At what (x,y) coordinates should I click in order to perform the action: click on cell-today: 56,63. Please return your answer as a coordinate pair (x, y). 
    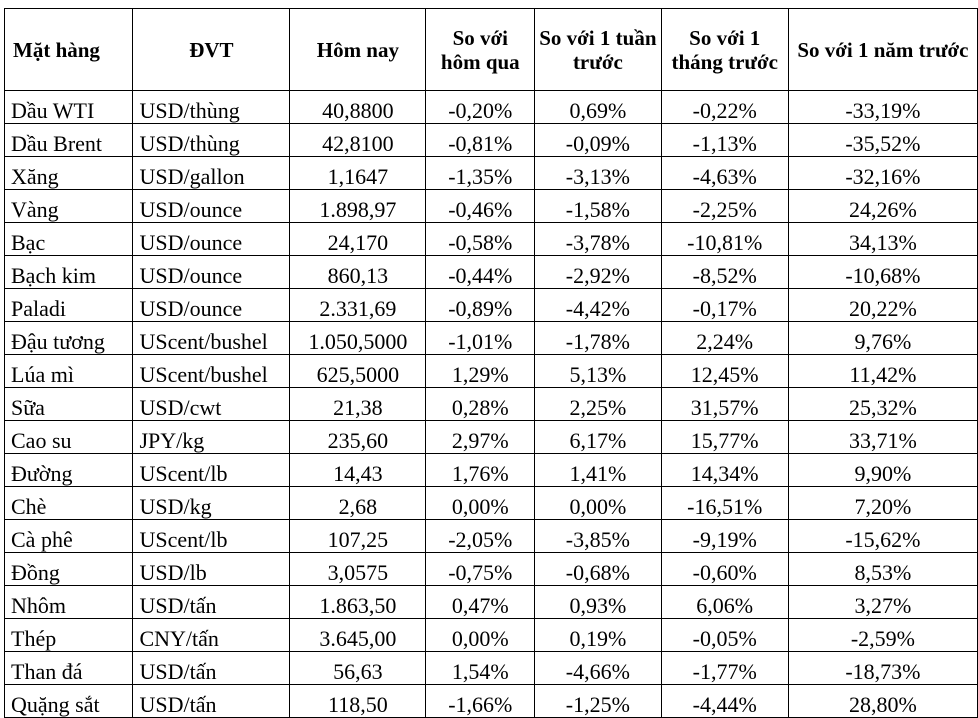
    Looking at the image, I should click on (358, 668).